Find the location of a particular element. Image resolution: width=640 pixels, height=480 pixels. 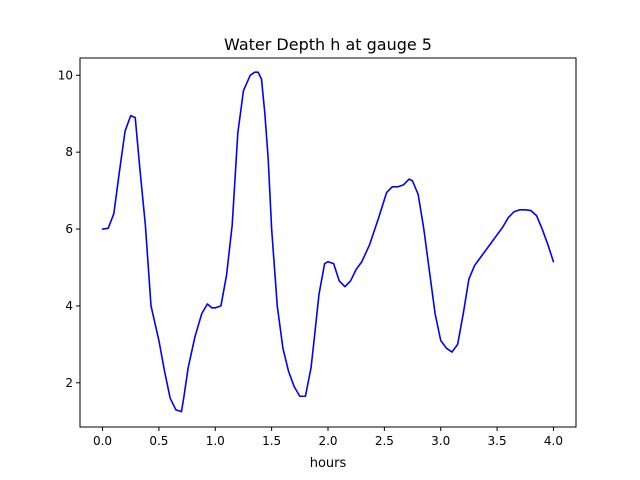

chart-title: Water Depth h at gauge 5 is located at coordinates (328, 44).